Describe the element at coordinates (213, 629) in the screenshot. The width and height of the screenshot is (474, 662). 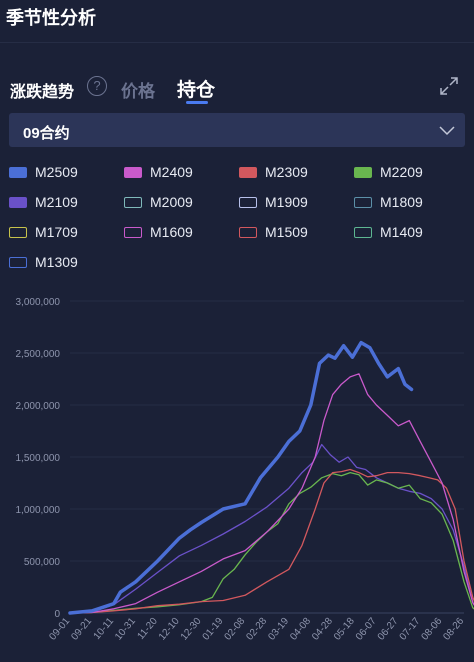
I see `x-tick-label: 01-19` at that location.